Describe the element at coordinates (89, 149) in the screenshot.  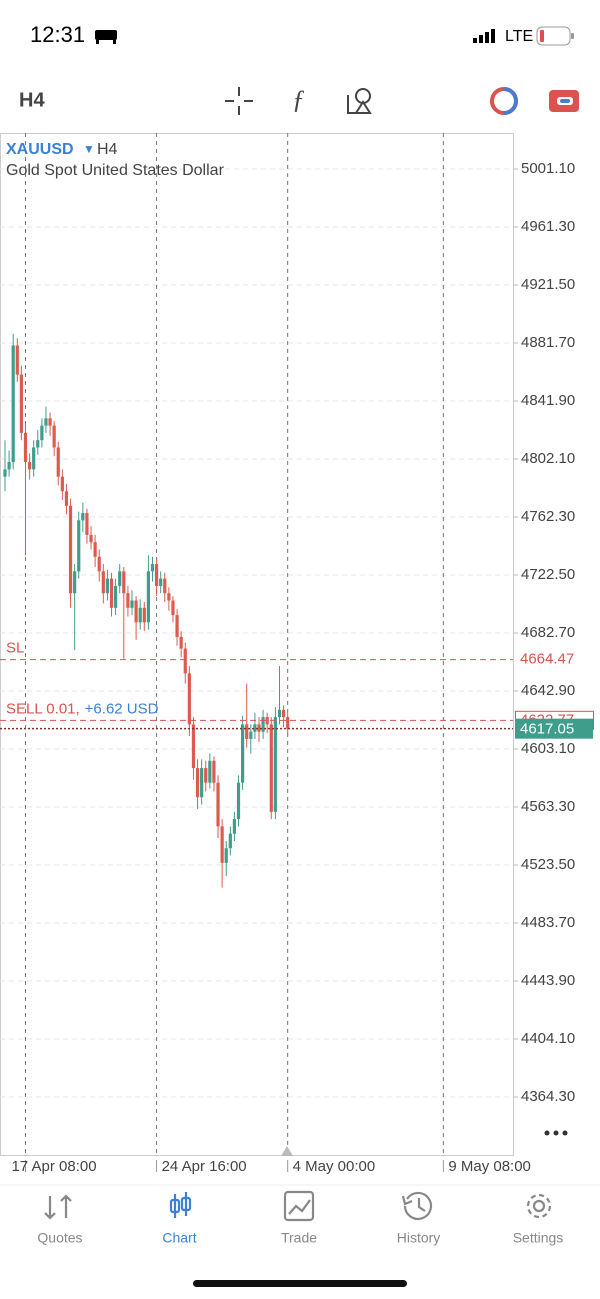
I see `symbol-dropdown: ▼` at that location.